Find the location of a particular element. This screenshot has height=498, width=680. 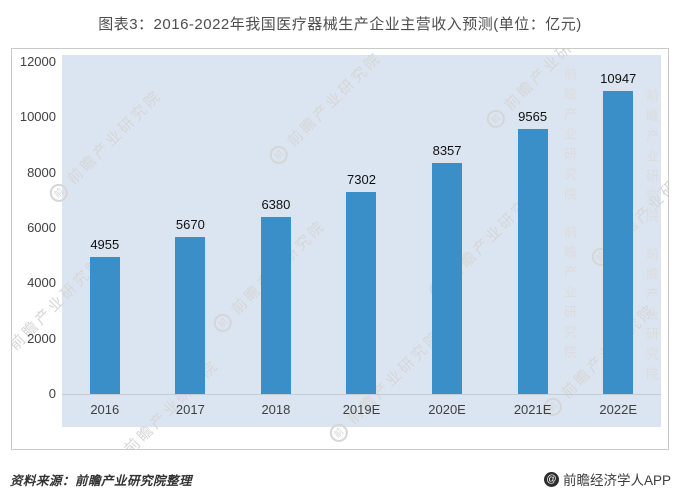

x-axis: 2016 2017 2018 2019E 2020E 2021E 2022E is located at coordinates (361, 409).